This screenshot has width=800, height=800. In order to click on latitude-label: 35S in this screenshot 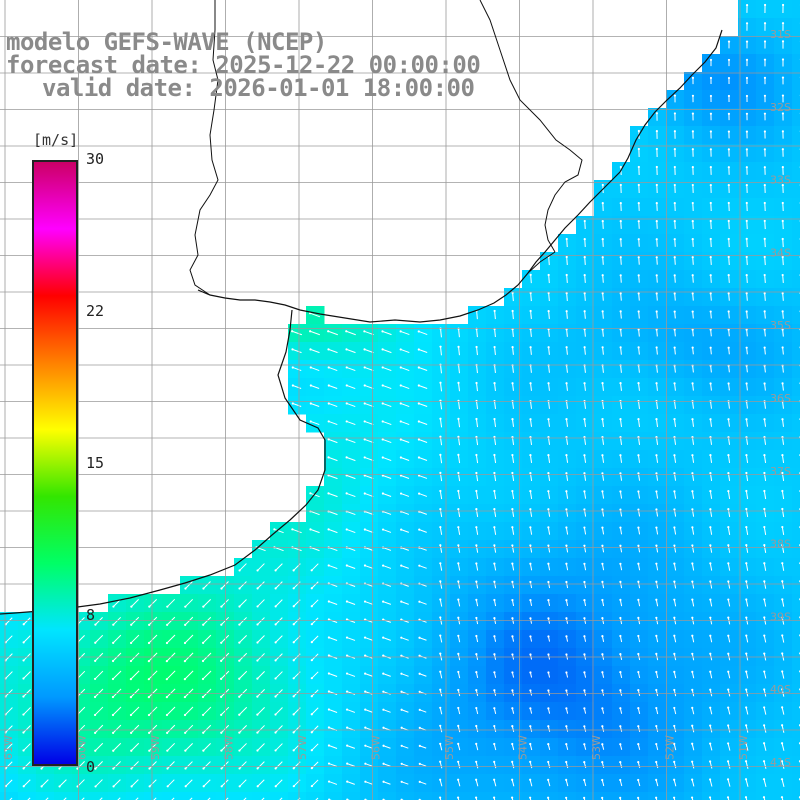, I will do `click(780, 325)`.